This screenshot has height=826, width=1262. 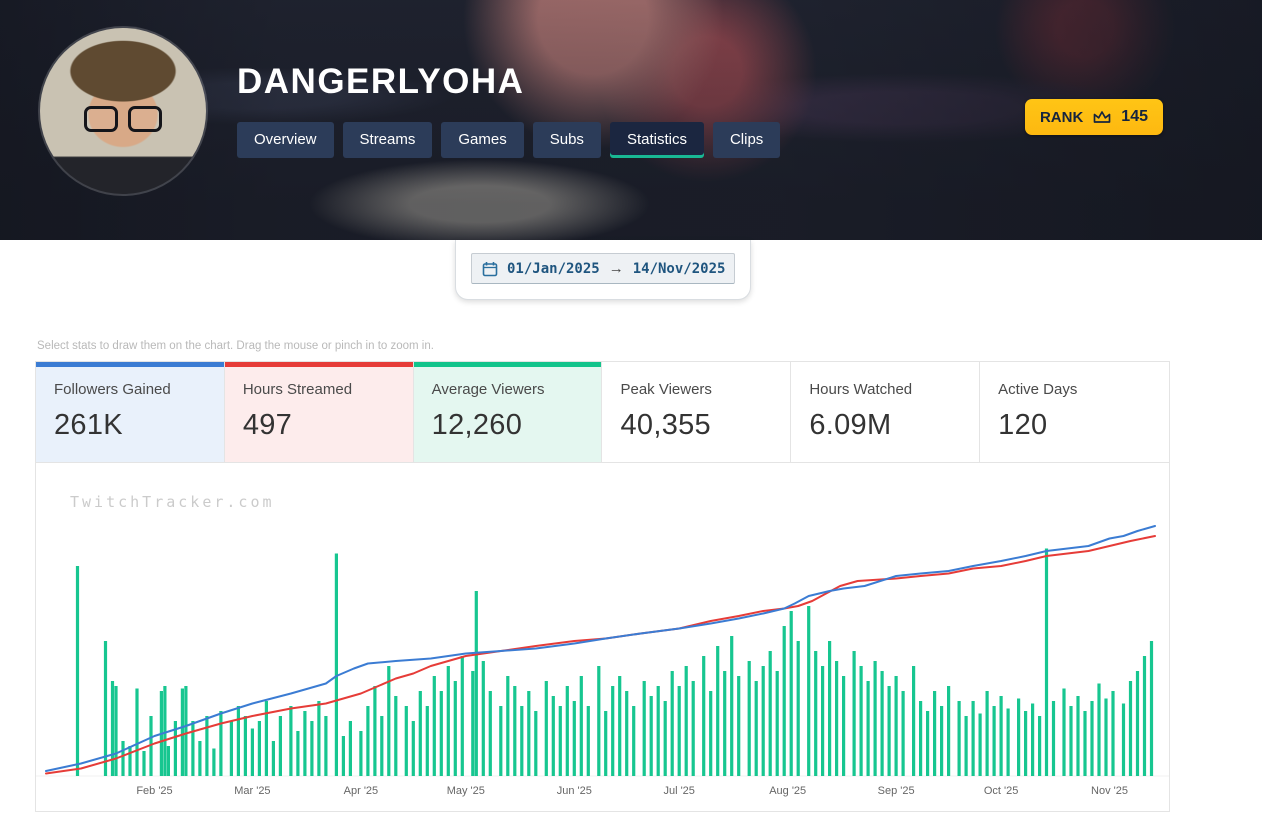 What do you see at coordinates (488, 389) in the screenshot?
I see `stat-label: Average Viewers` at bounding box center [488, 389].